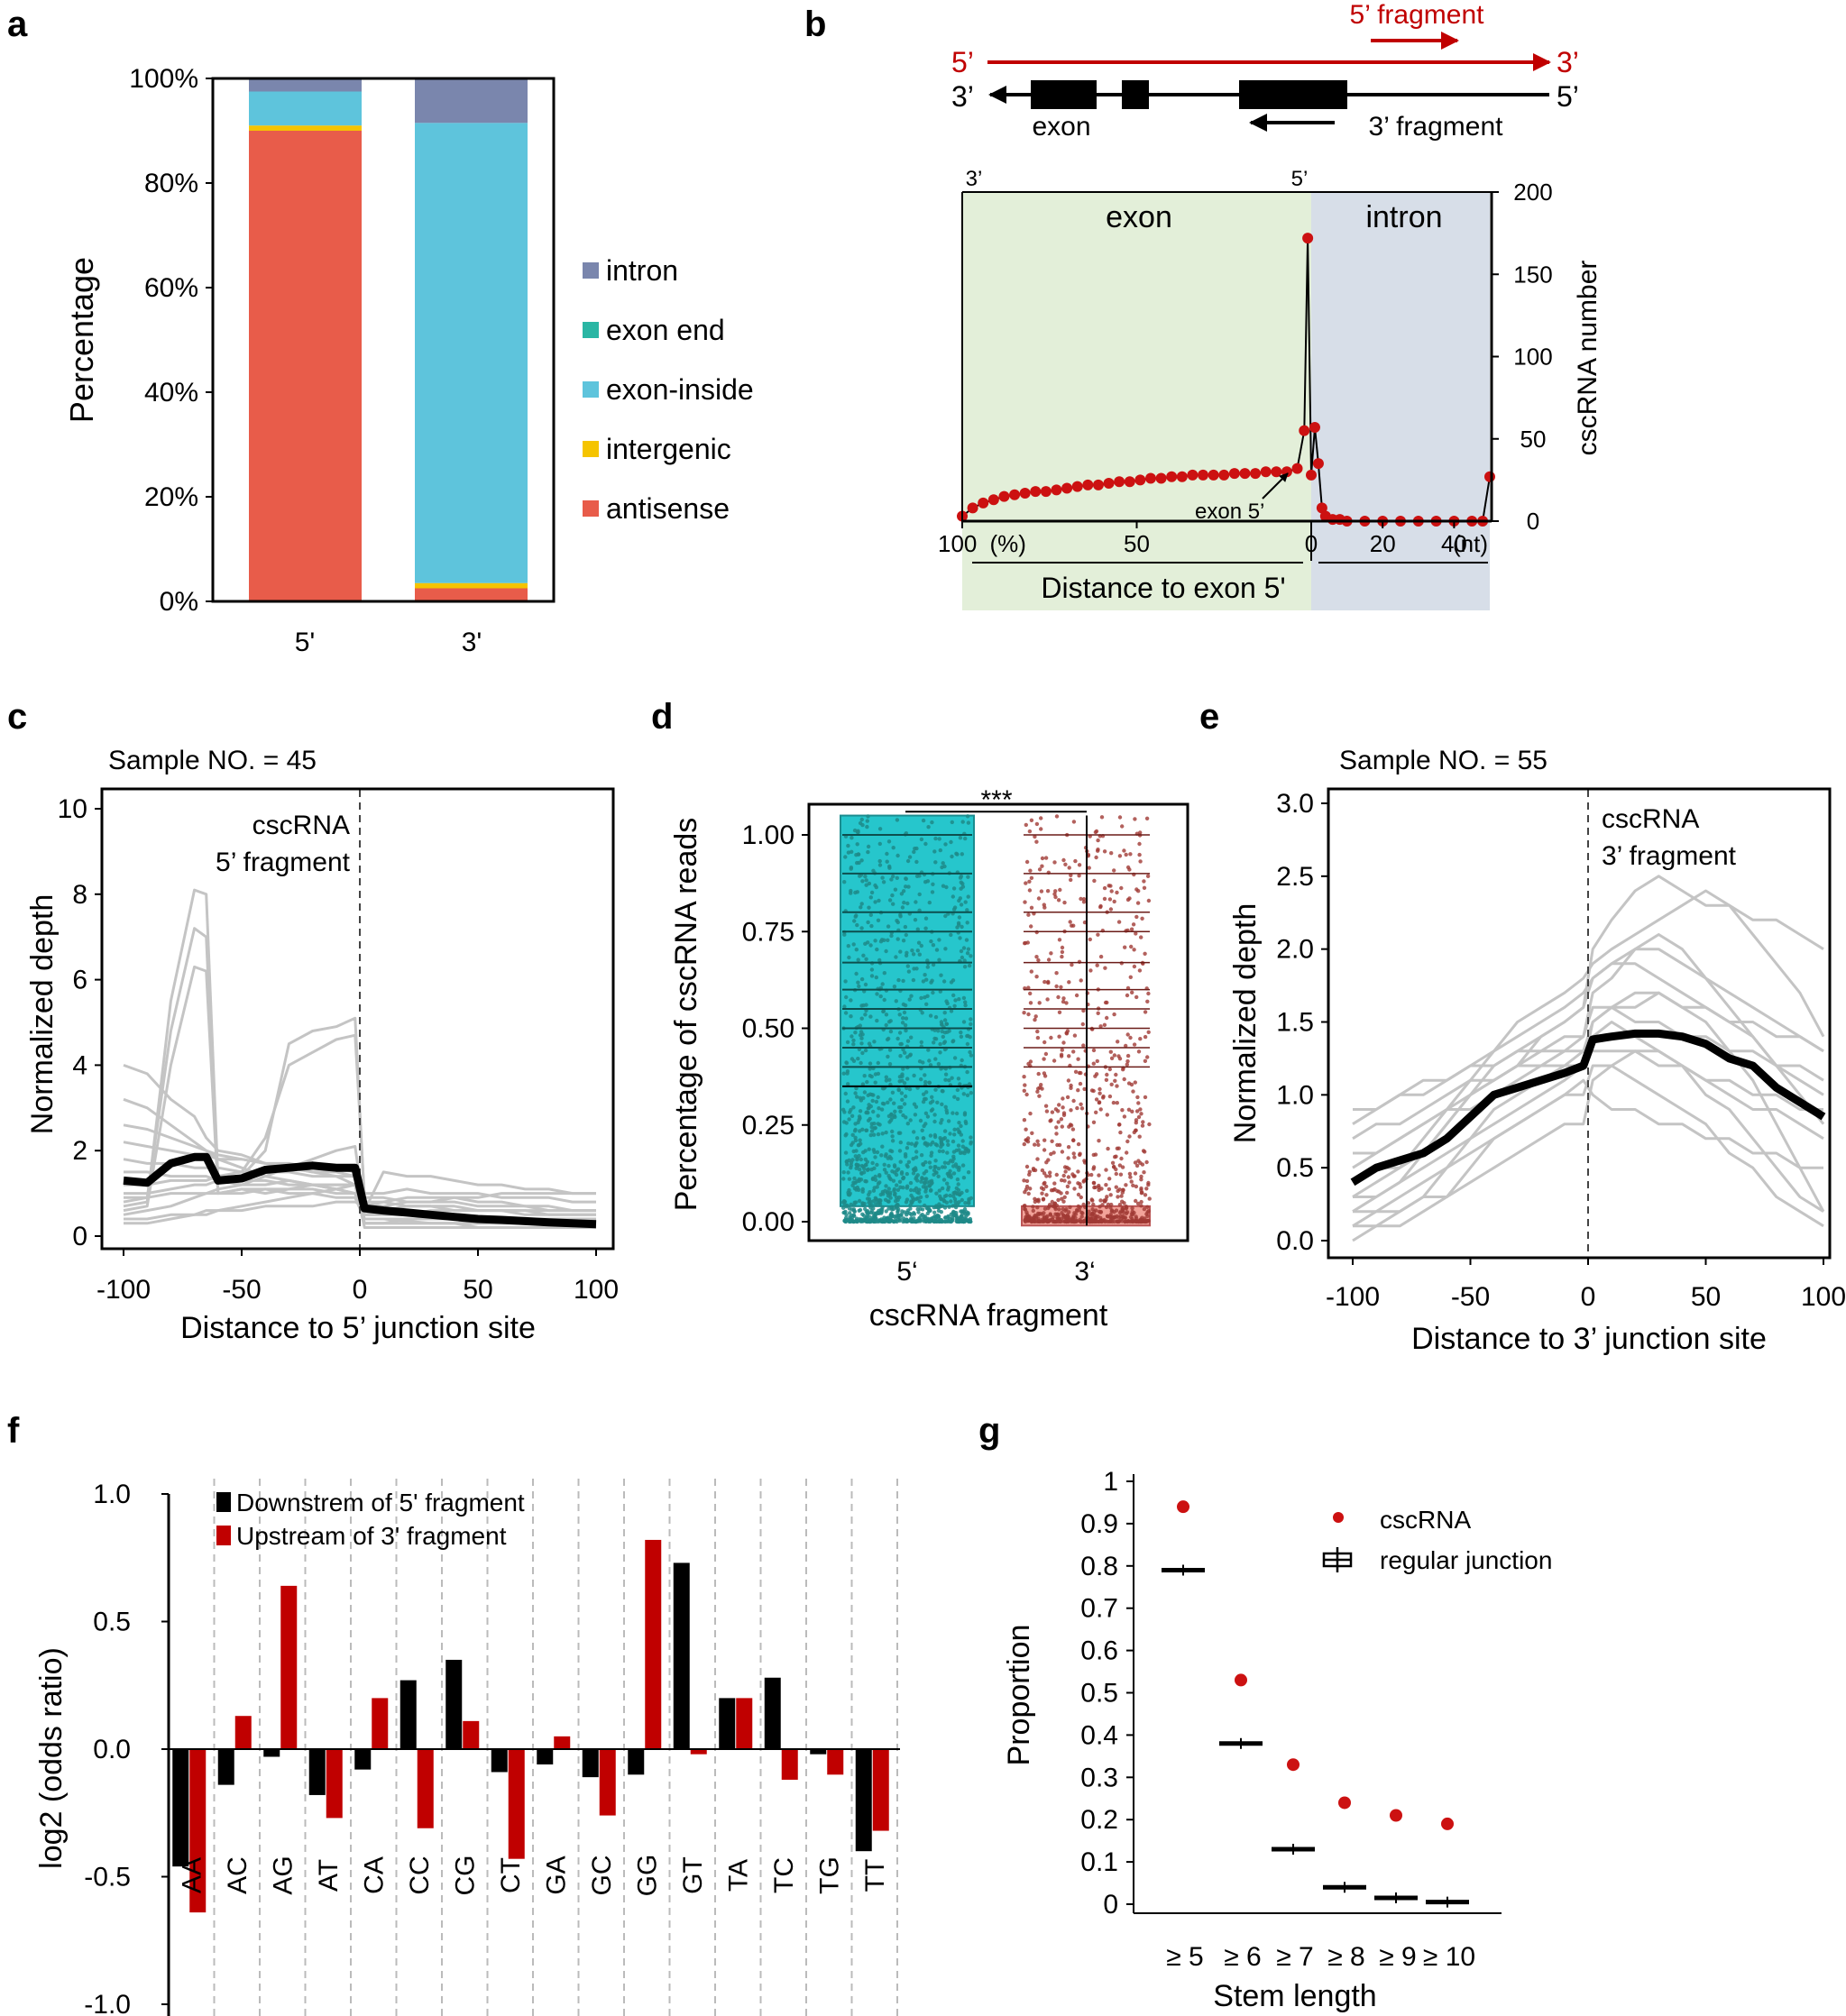  Describe the element at coordinates (1706, 1297) in the screenshot. I see `x-tick-label: 50` at that location.